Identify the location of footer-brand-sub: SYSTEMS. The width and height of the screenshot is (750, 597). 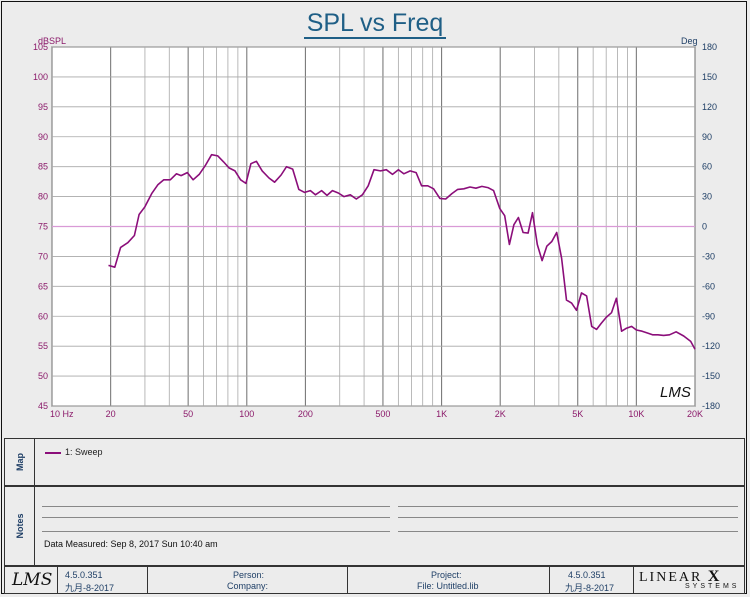
(712, 586).